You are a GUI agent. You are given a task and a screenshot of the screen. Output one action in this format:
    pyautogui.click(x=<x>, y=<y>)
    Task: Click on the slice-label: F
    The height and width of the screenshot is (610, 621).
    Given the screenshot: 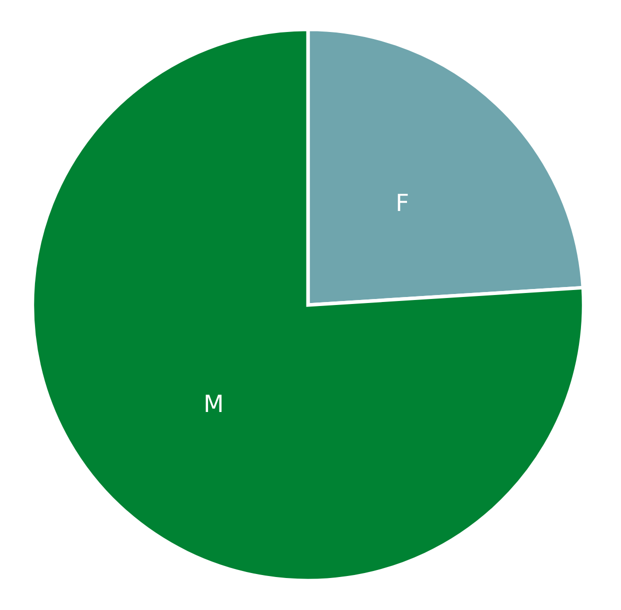 What is the action you would take?
    pyautogui.click(x=403, y=203)
    